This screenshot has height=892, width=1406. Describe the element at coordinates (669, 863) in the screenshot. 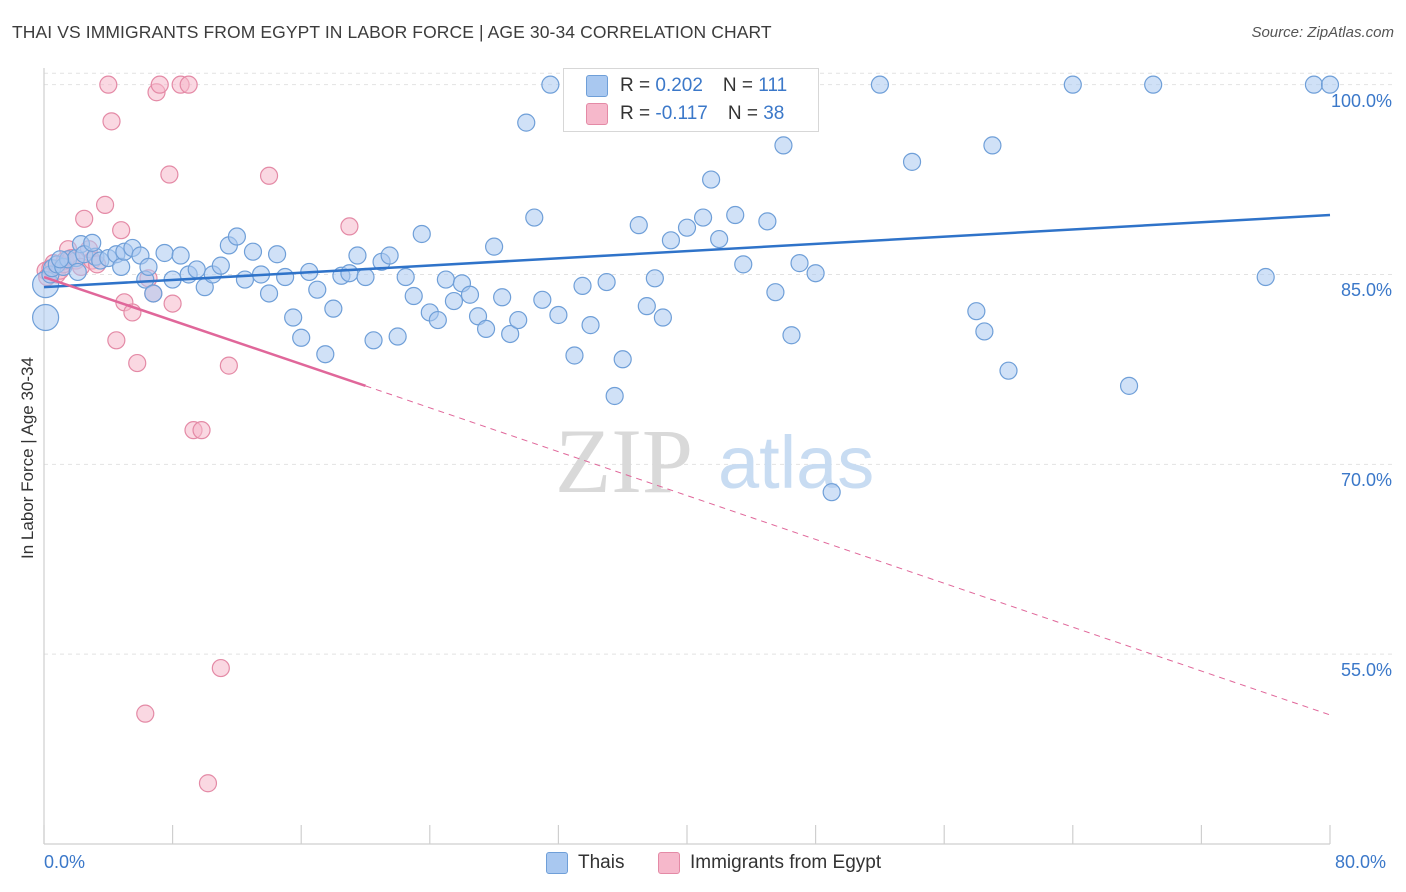

I see `legend-swatch-pink` at that location.